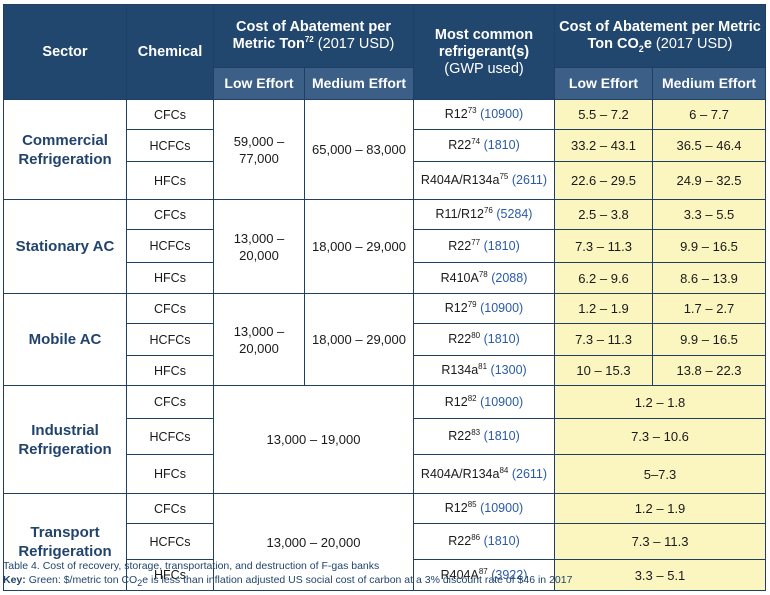 The image size is (770, 595). Describe the element at coordinates (459, 574) in the screenshot. I see `refrigerant-name: R404A` at that location.